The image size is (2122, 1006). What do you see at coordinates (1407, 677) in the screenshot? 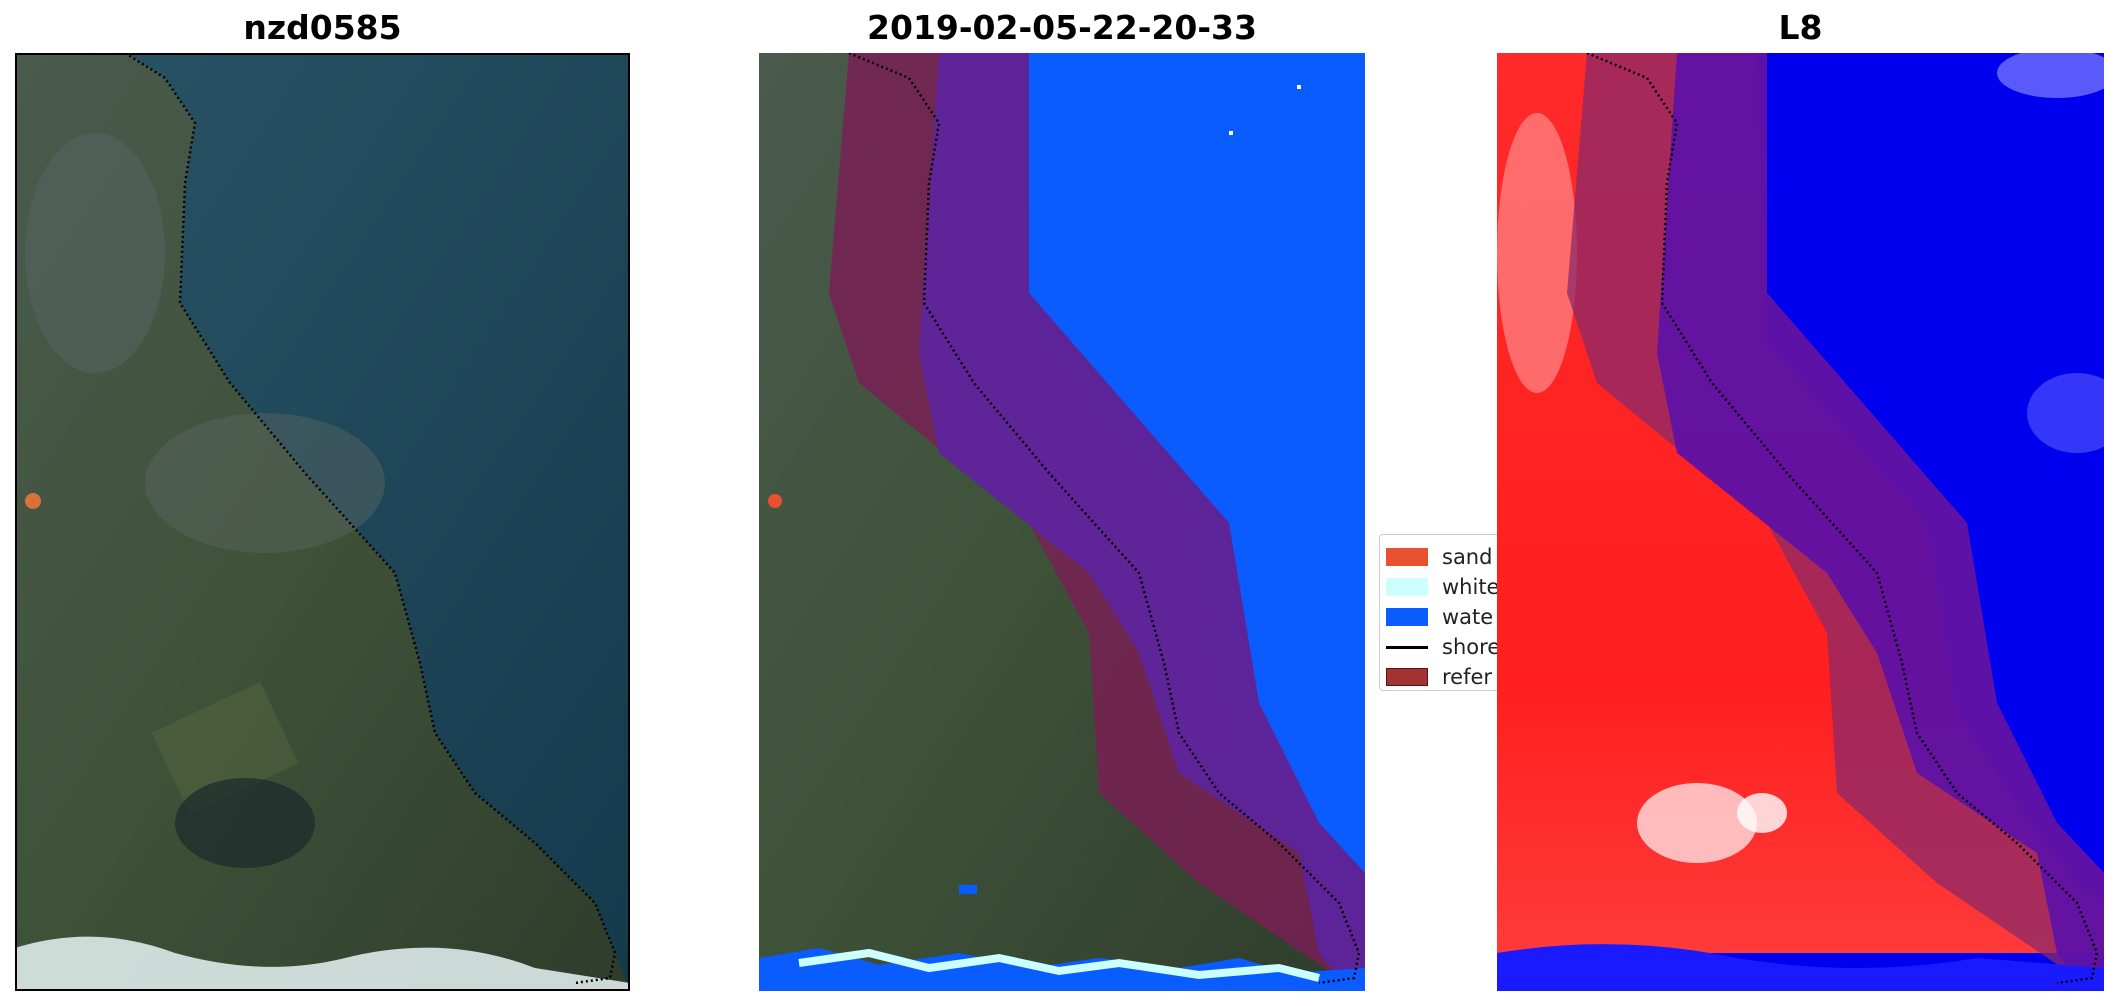
I see `reference-swatch` at bounding box center [1407, 677].